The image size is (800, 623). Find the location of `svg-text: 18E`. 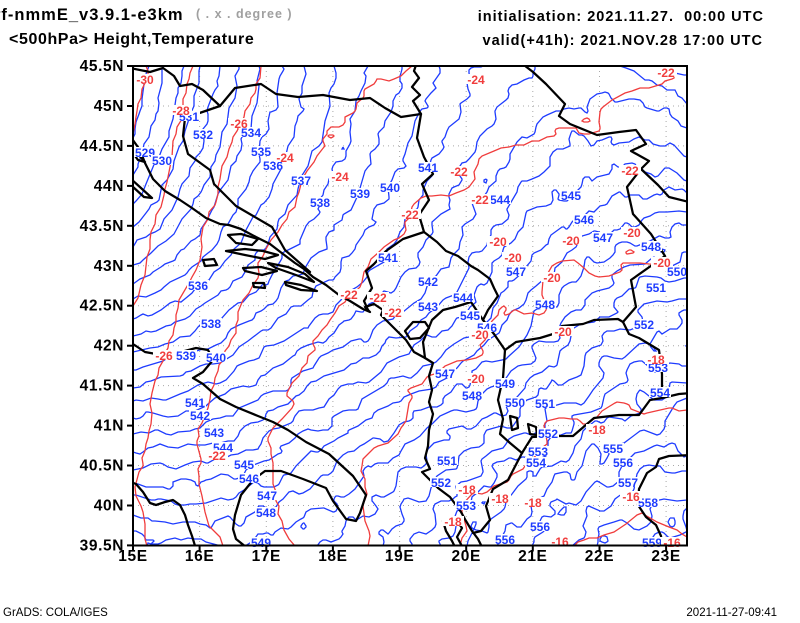

svg-text: 18E is located at coordinates (332, 556).